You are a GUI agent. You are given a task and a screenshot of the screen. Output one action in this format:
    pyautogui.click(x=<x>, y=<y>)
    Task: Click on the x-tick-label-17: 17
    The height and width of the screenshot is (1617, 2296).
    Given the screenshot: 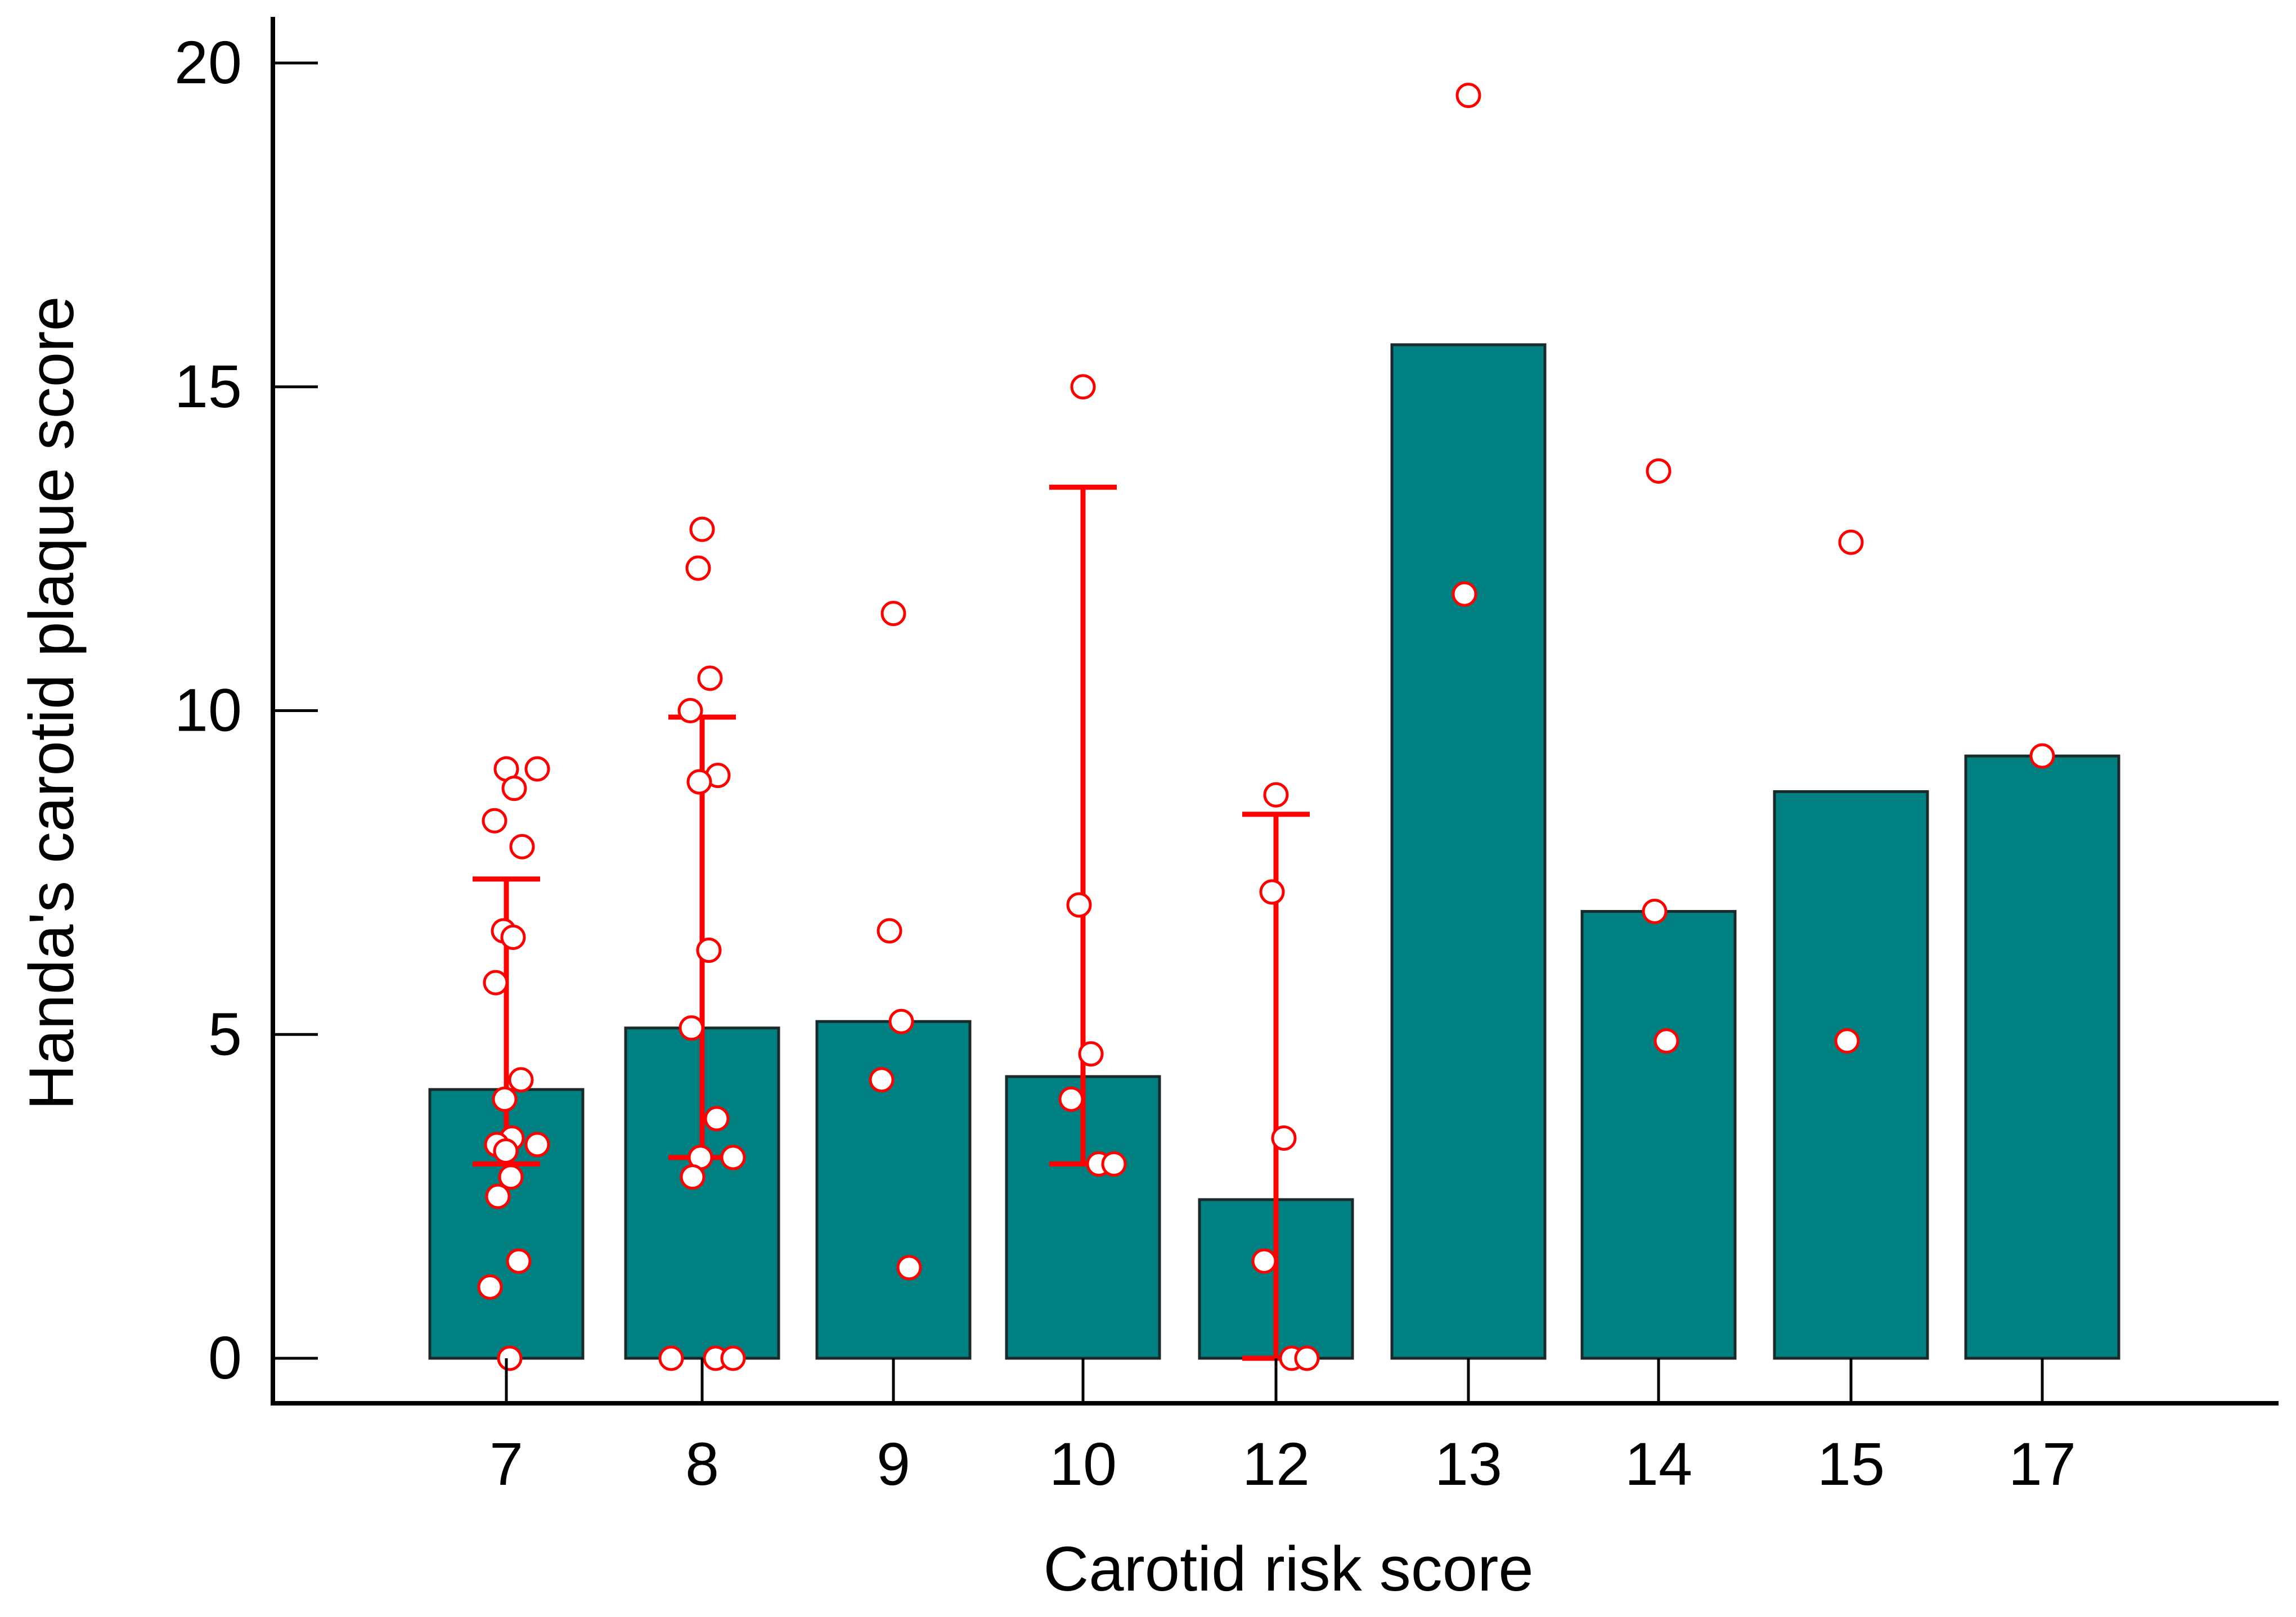 What is the action you would take?
    pyautogui.click(x=2042, y=1464)
    